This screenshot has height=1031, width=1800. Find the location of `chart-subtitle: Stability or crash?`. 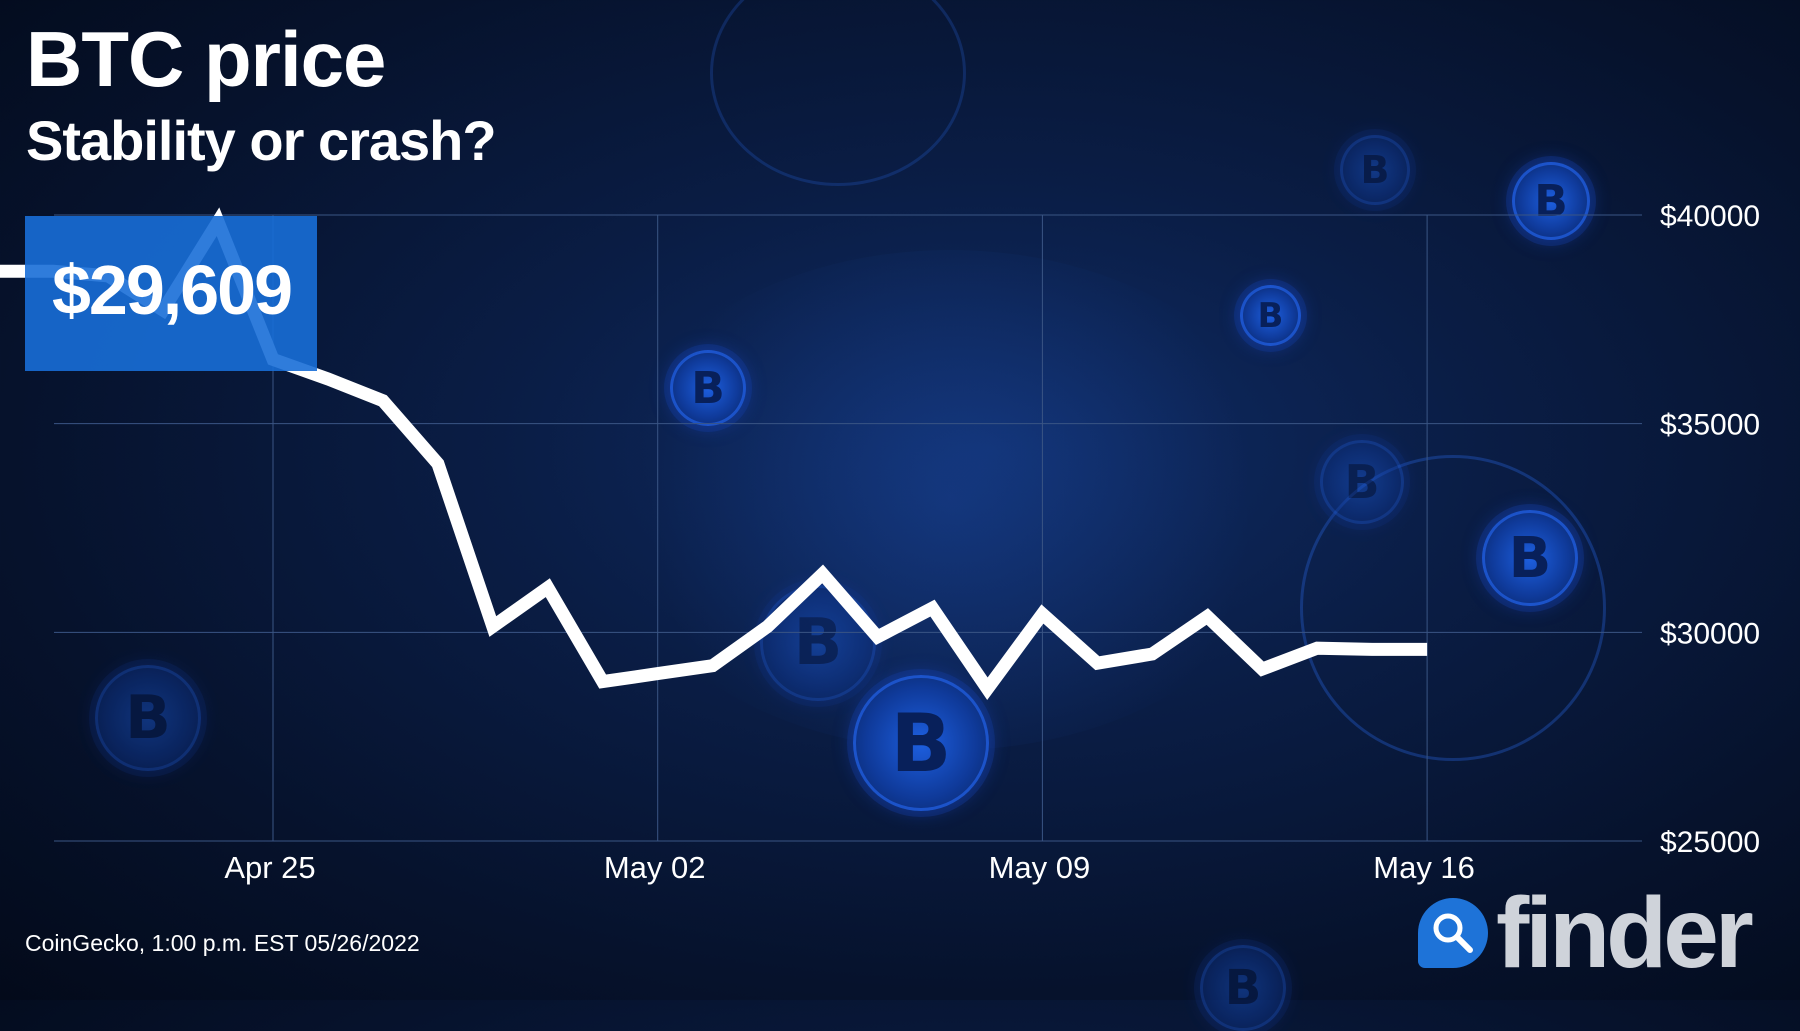

chart-subtitle: Stability or crash? is located at coordinates (261, 140).